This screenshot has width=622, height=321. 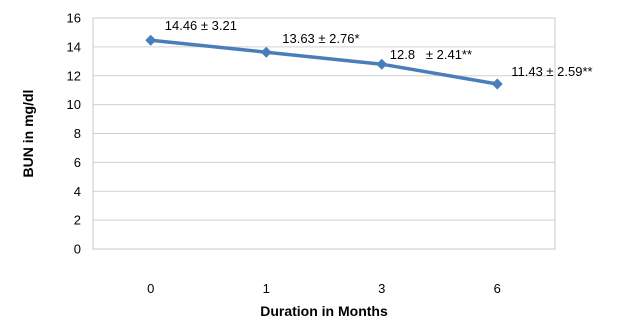 I want to click on y-tick-label: 2, so click(x=77, y=220).